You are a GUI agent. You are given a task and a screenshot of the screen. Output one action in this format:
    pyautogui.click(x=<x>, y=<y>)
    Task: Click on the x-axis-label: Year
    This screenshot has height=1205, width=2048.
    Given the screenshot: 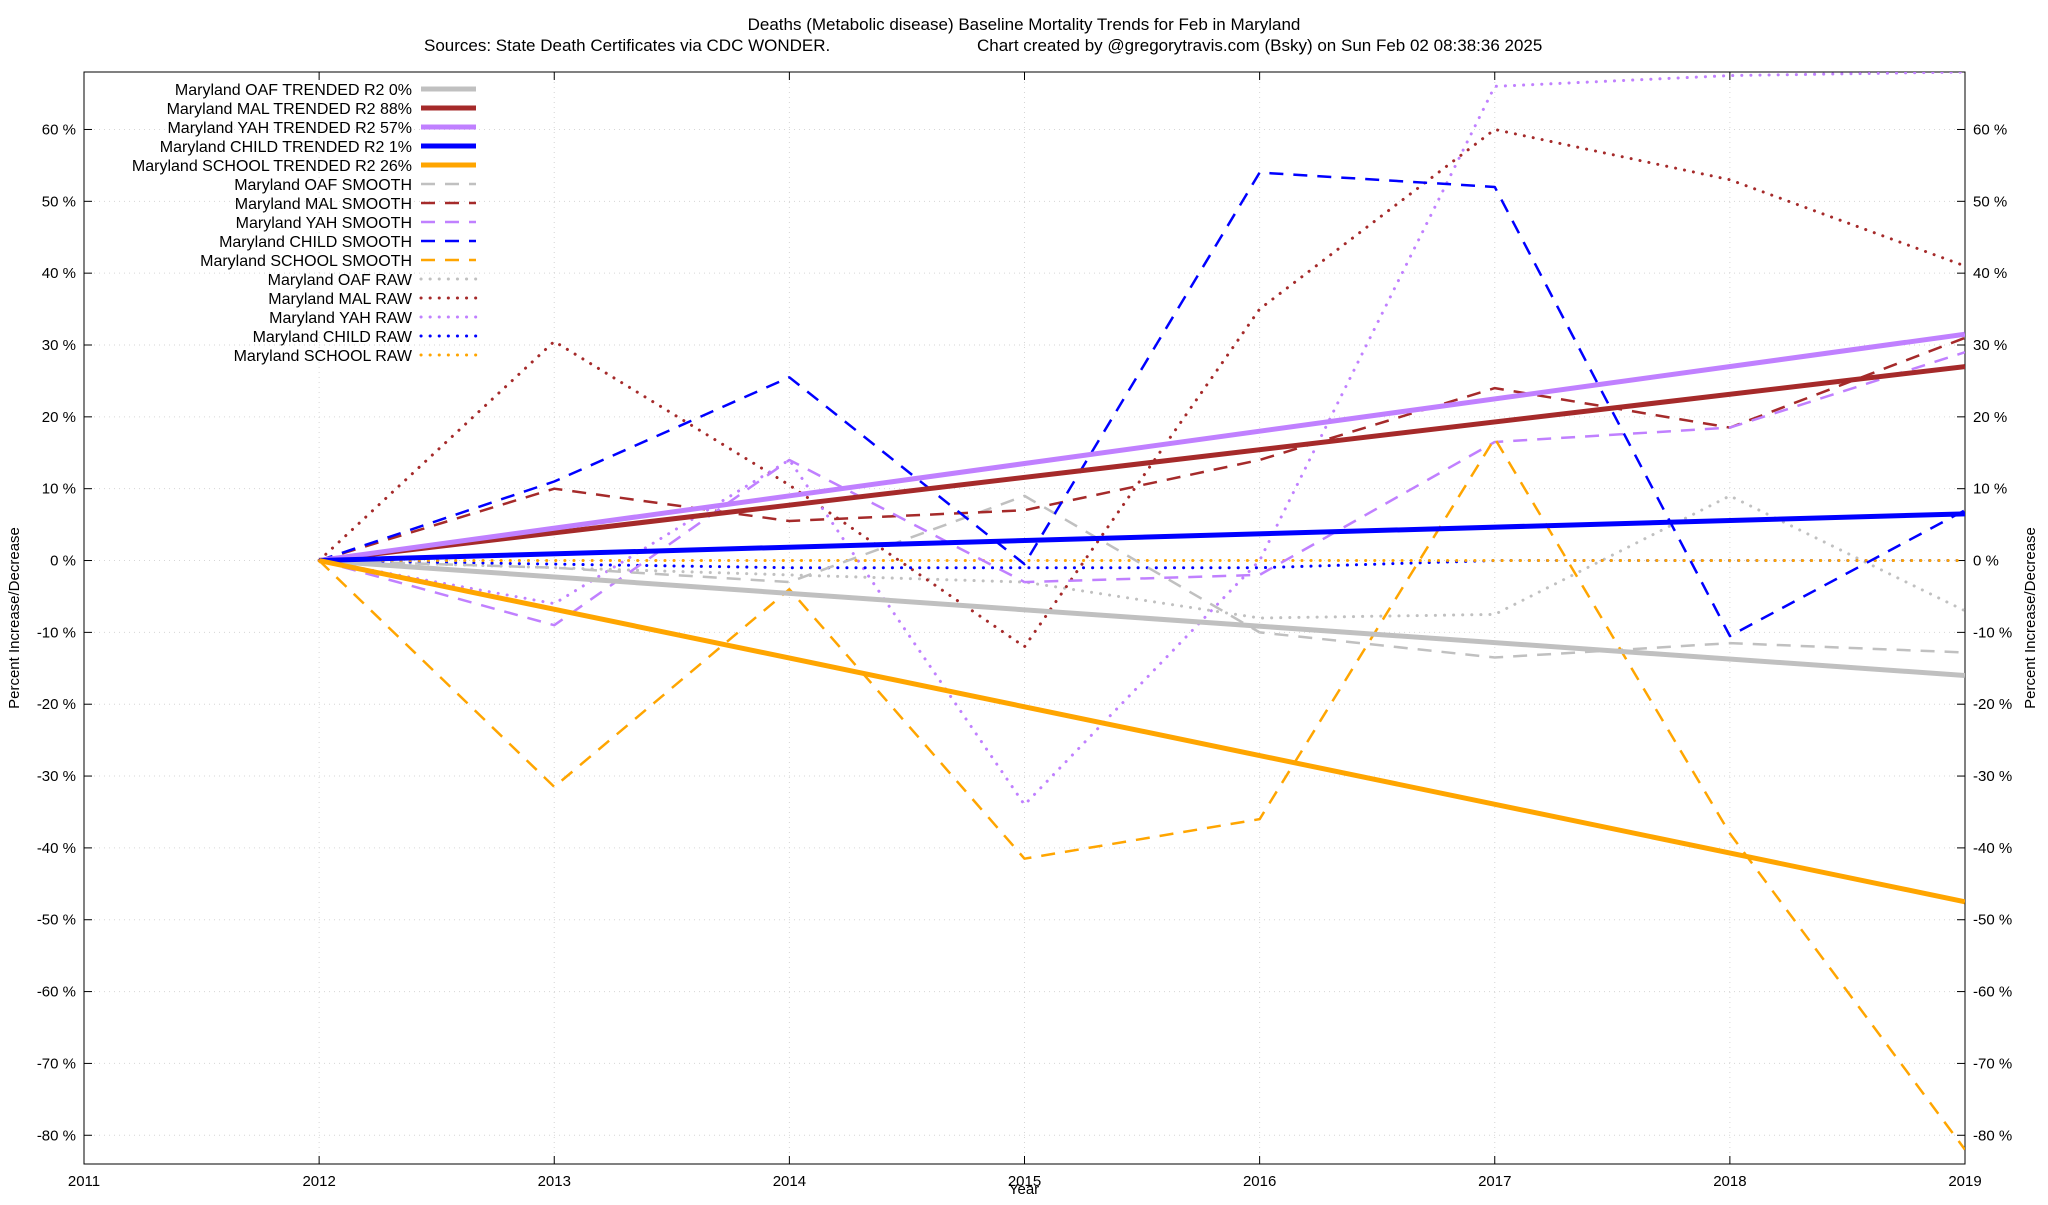 What is the action you would take?
    pyautogui.click(x=1024, y=1189)
    